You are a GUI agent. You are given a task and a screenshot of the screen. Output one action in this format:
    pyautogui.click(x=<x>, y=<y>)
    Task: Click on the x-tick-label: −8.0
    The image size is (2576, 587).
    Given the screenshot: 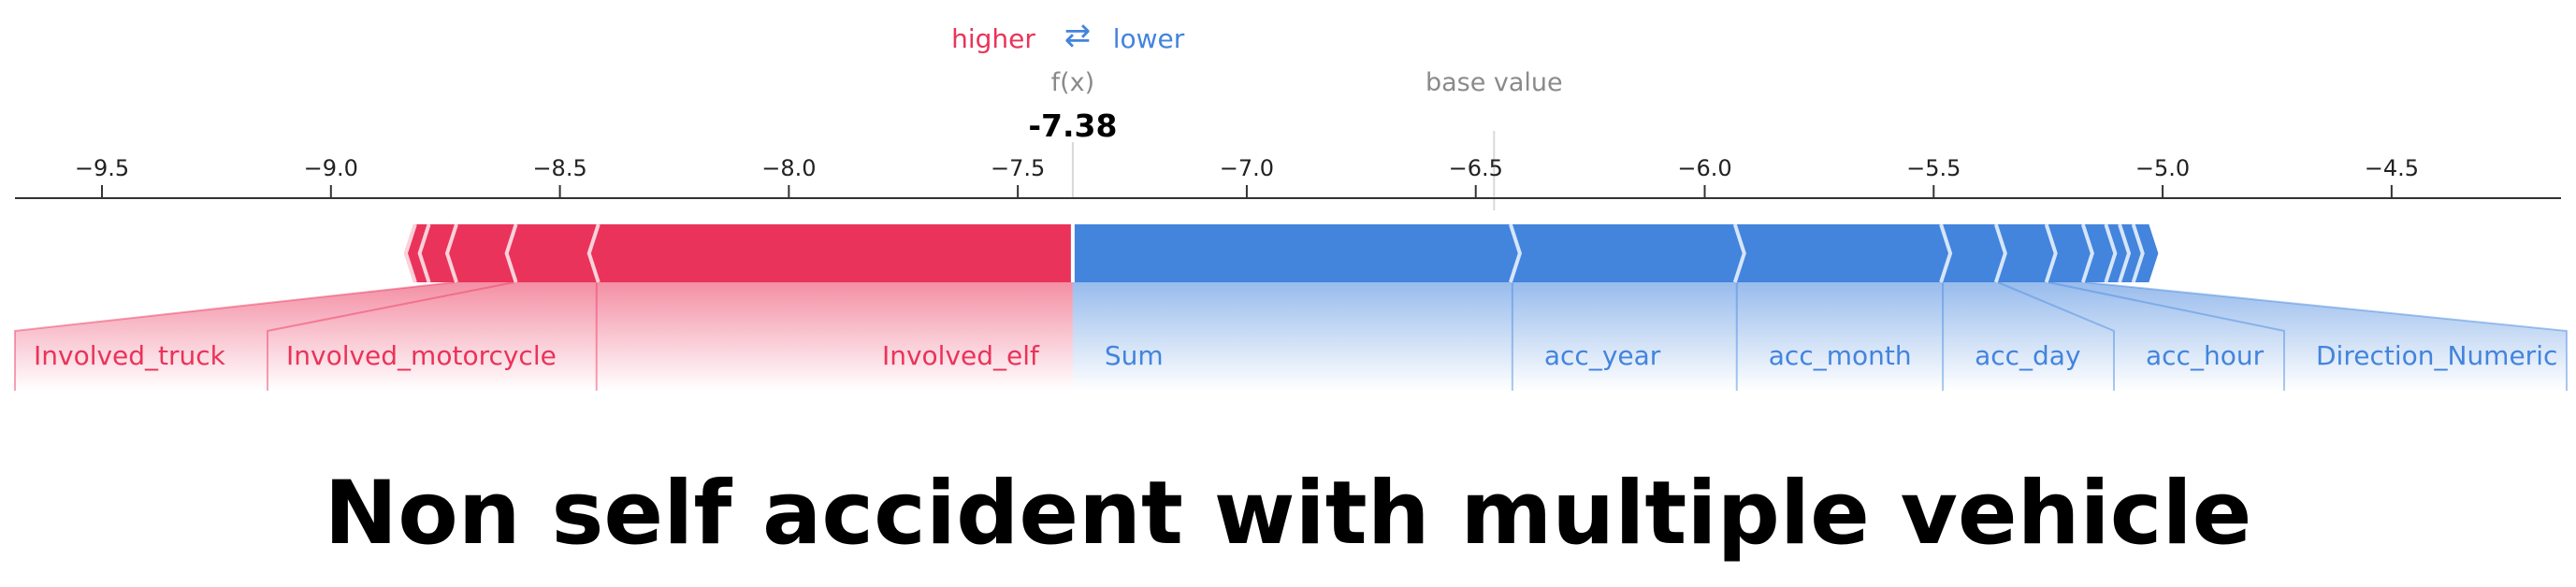 What is the action you would take?
    pyautogui.click(x=789, y=168)
    